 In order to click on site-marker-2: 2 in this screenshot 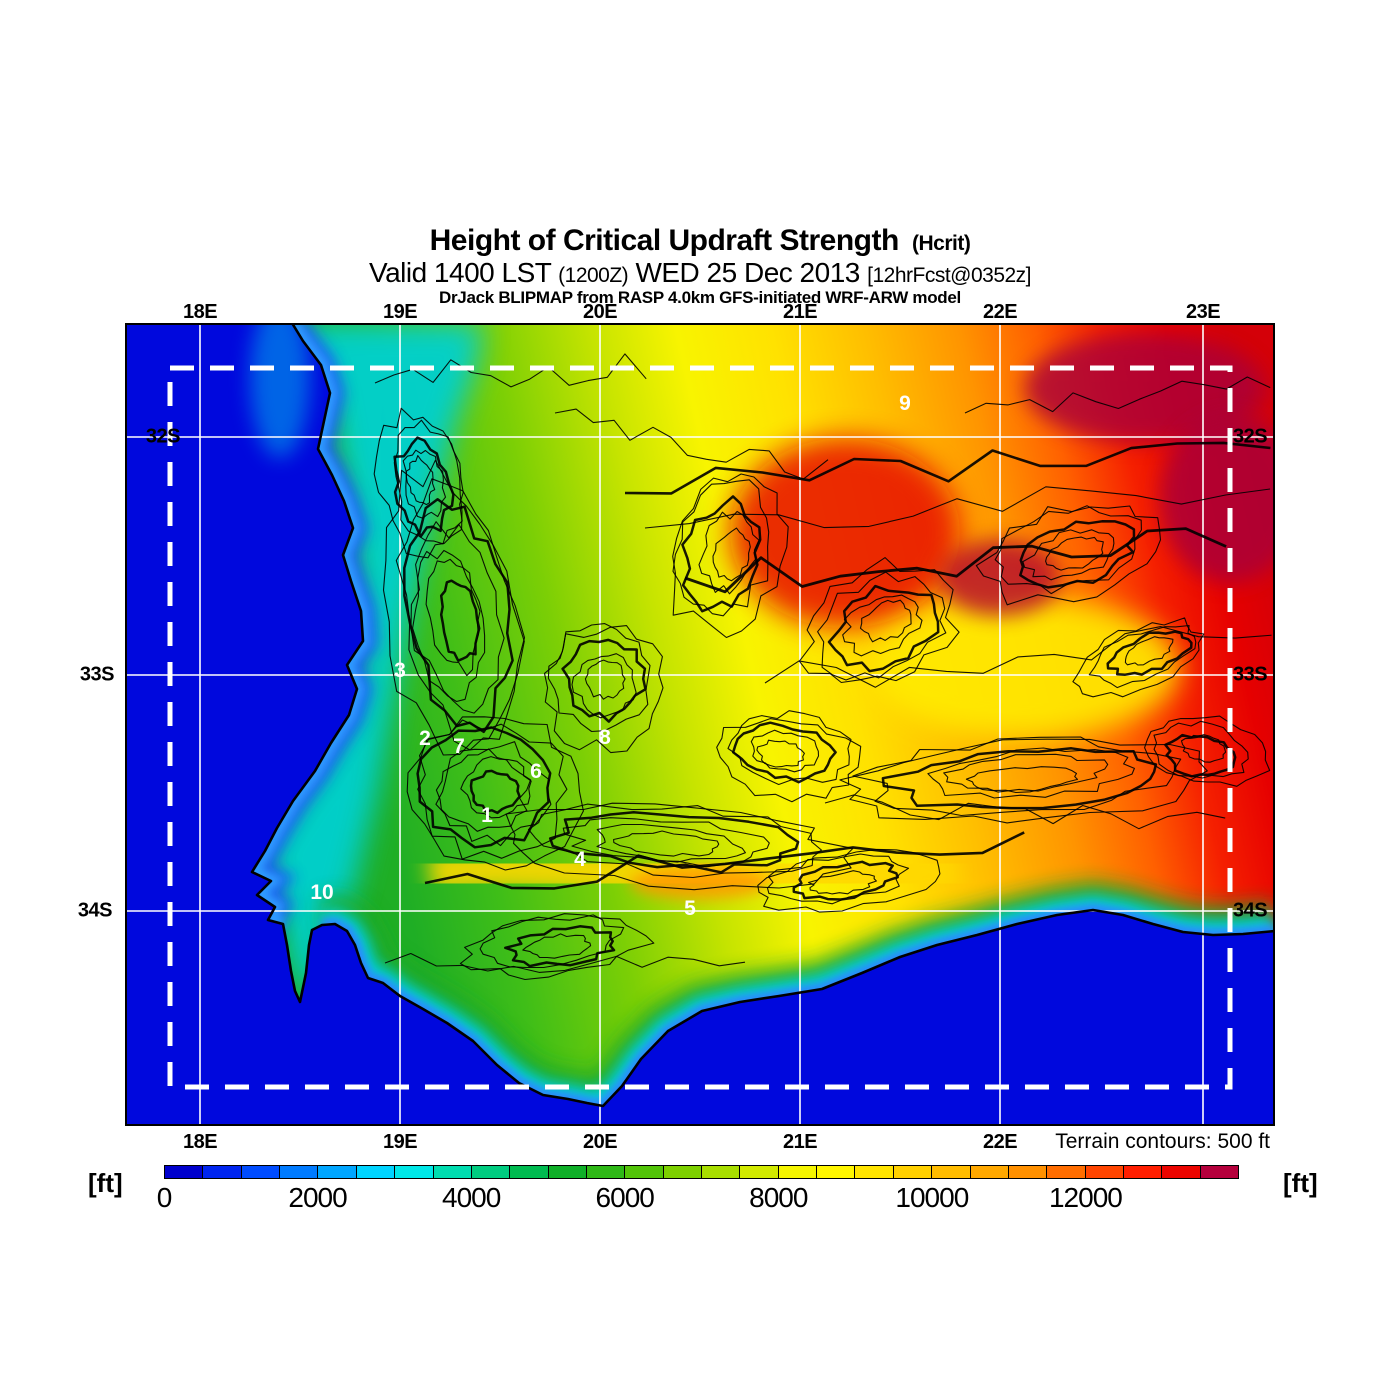, I will do `click(425, 738)`.